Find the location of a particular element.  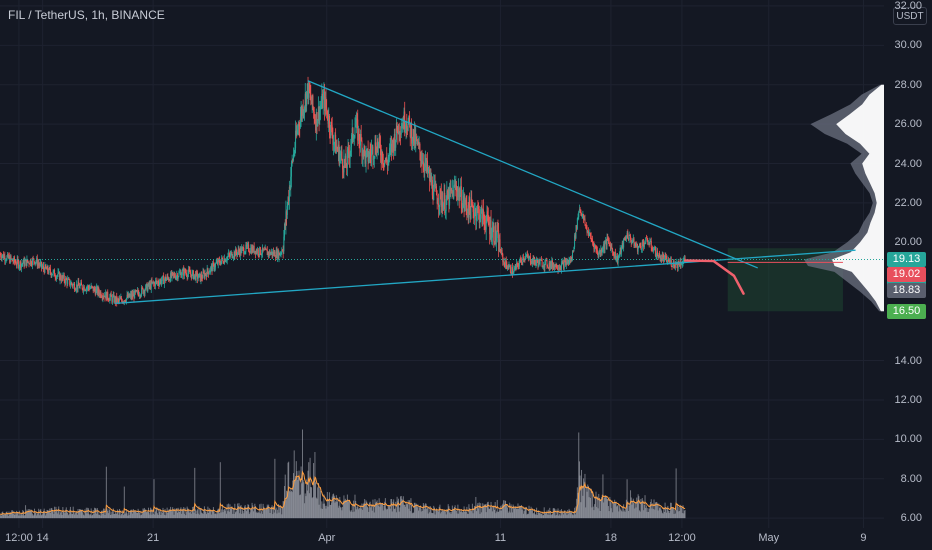

currency-button: USDT is located at coordinates (910, 16).